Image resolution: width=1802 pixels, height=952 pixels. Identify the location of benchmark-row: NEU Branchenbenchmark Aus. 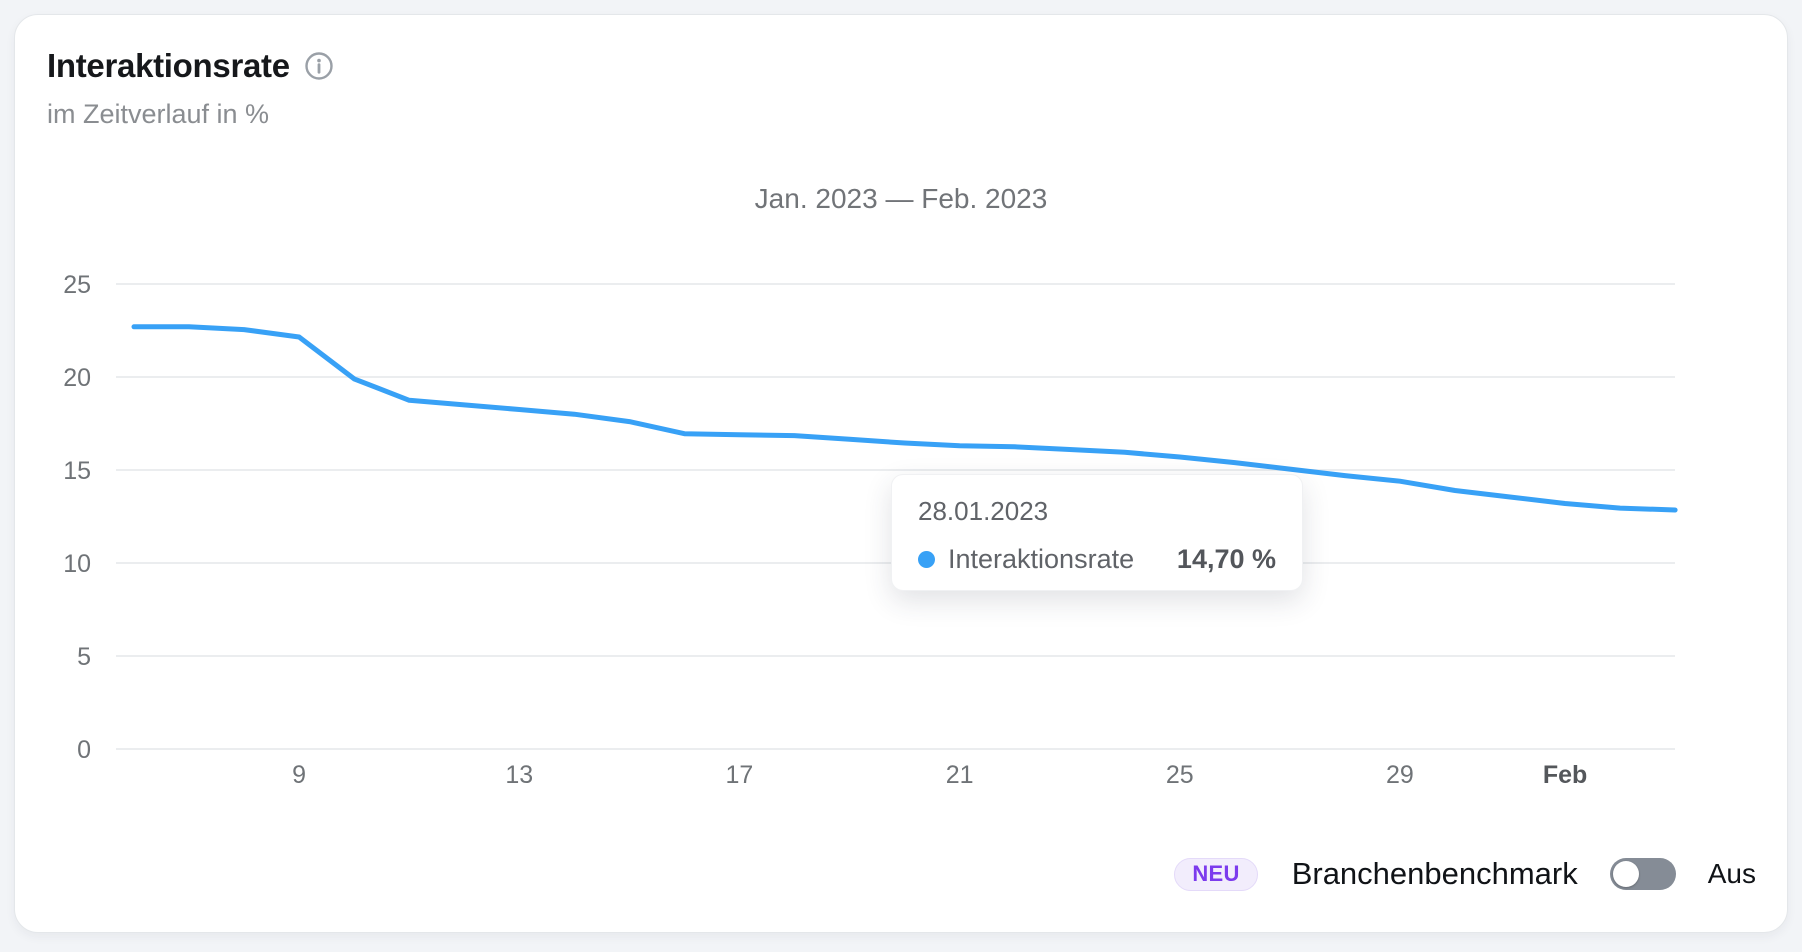
(1465, 873).